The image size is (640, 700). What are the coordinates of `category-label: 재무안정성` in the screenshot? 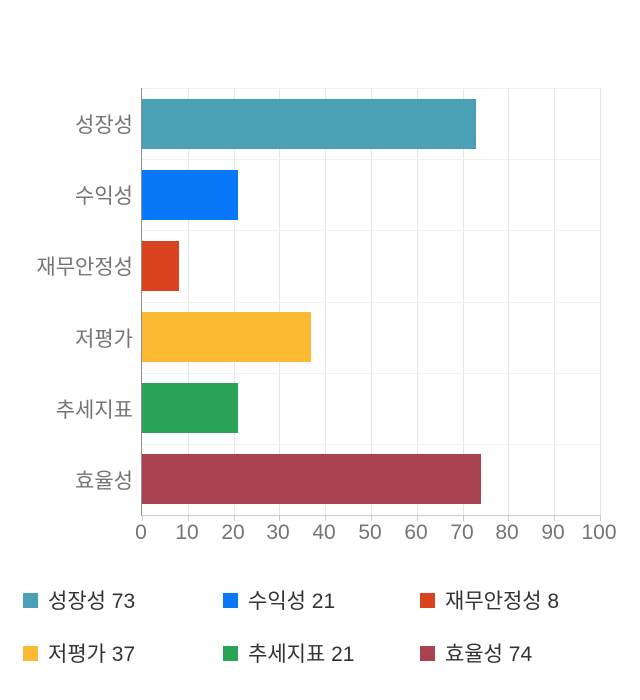 It's located at (84, 267).